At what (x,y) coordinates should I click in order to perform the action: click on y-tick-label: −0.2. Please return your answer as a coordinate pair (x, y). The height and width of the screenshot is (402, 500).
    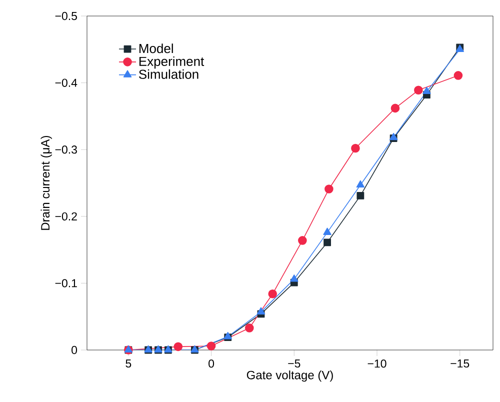
    Looking at the image, I should click on (66, 216).